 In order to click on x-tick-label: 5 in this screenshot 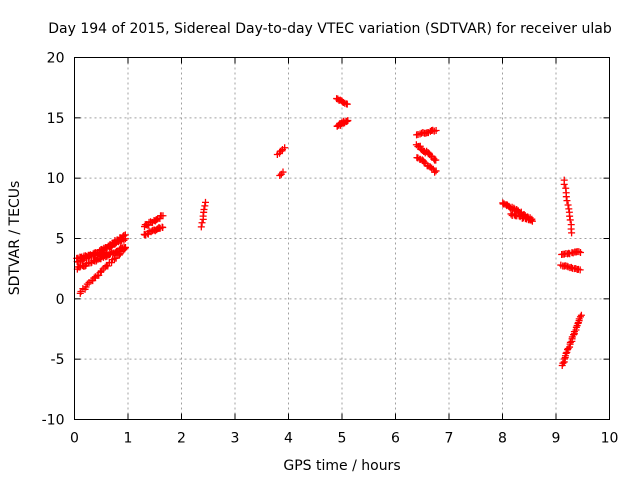, I will do `click(342, 439)`.